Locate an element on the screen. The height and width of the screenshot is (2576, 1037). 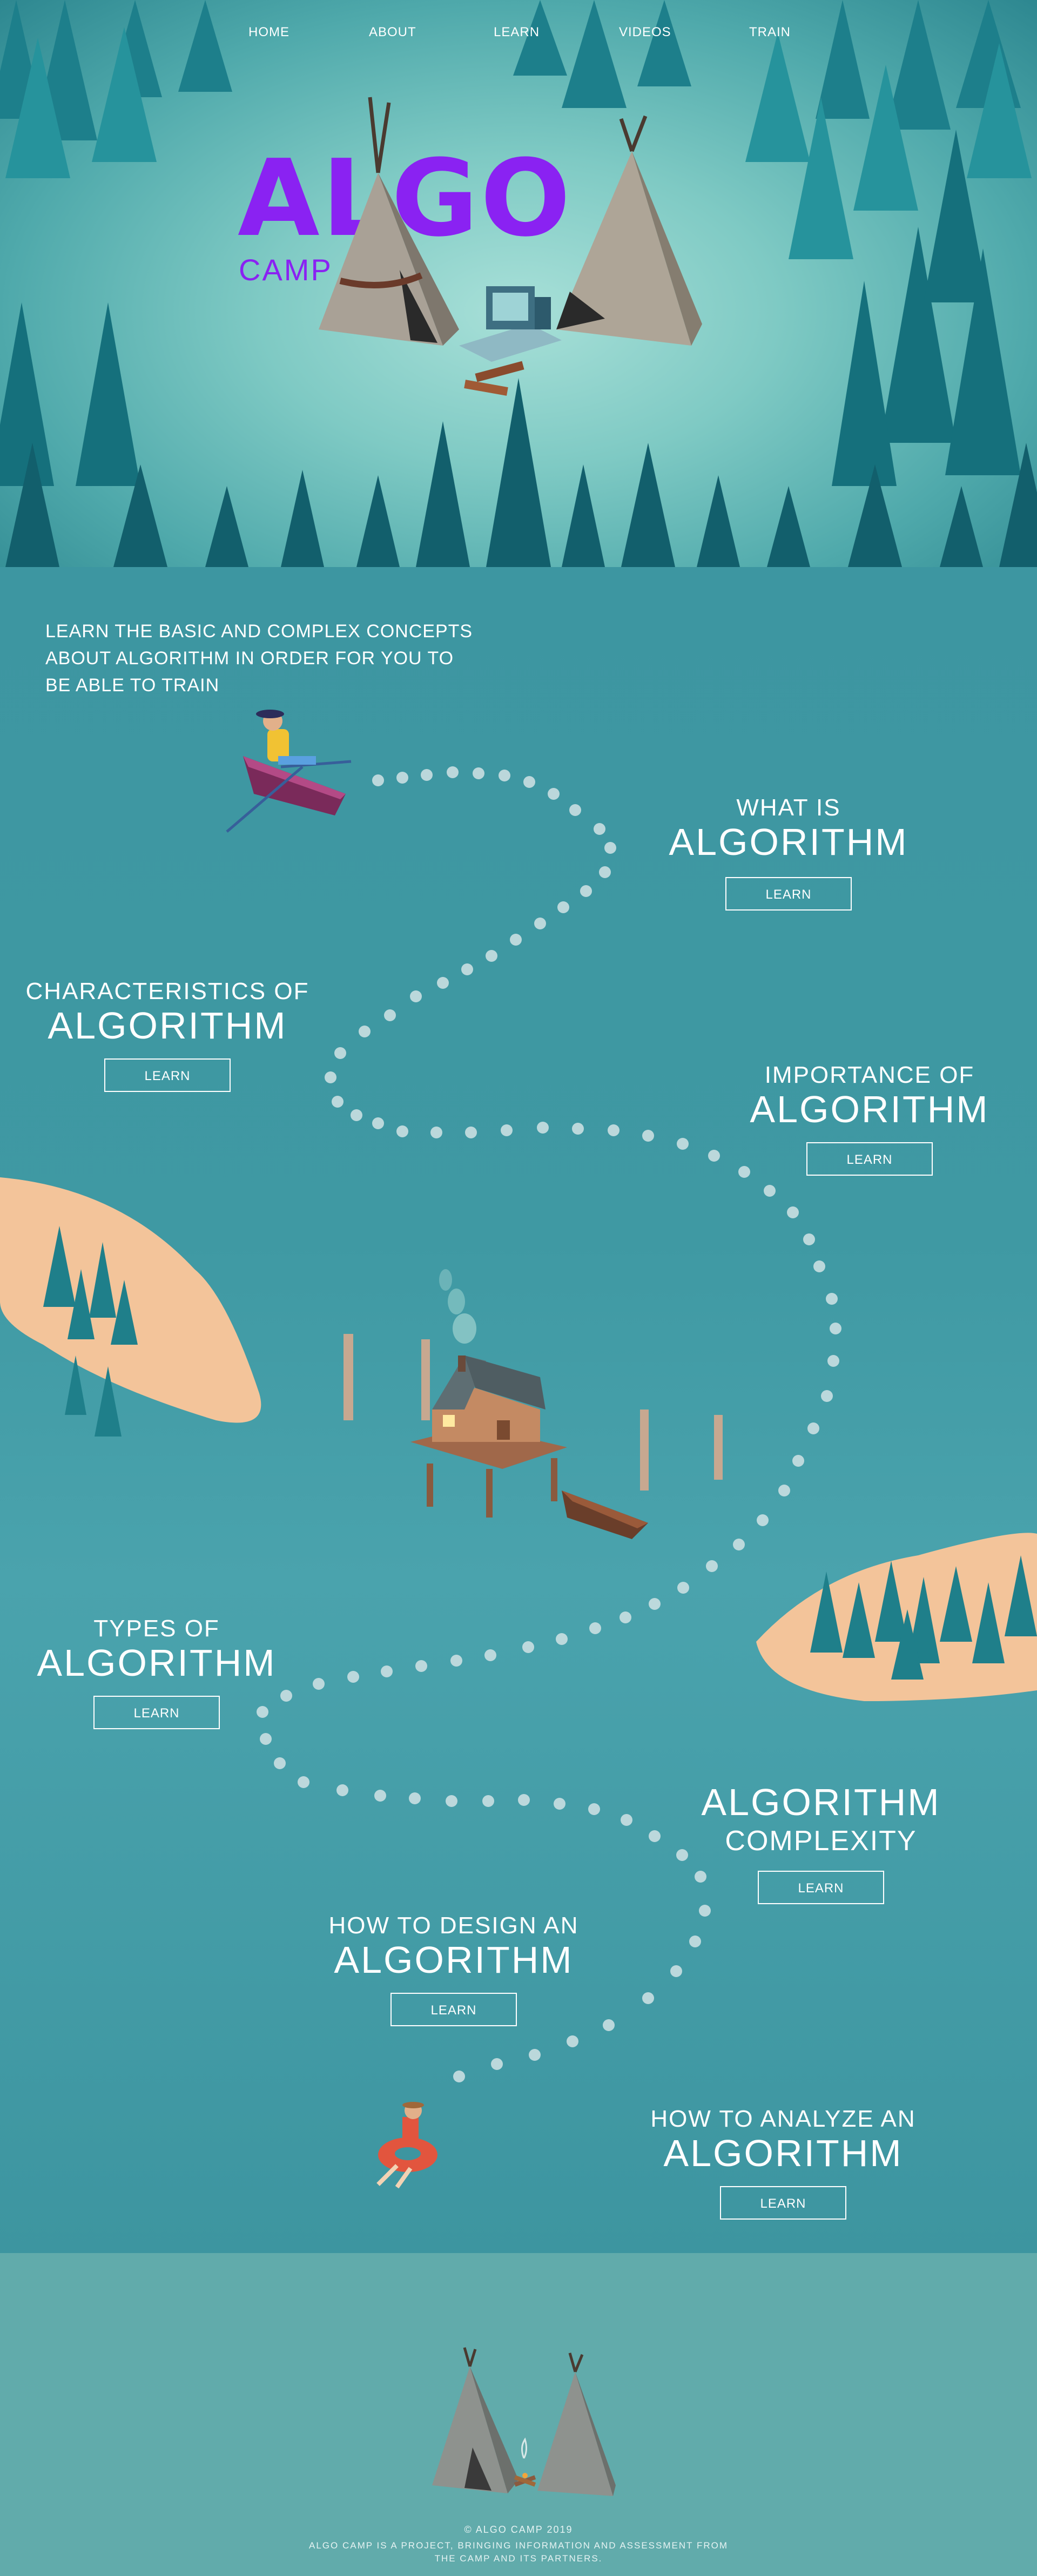
topic-small-title: TYPES OF is located at coordinates (156, 1628).